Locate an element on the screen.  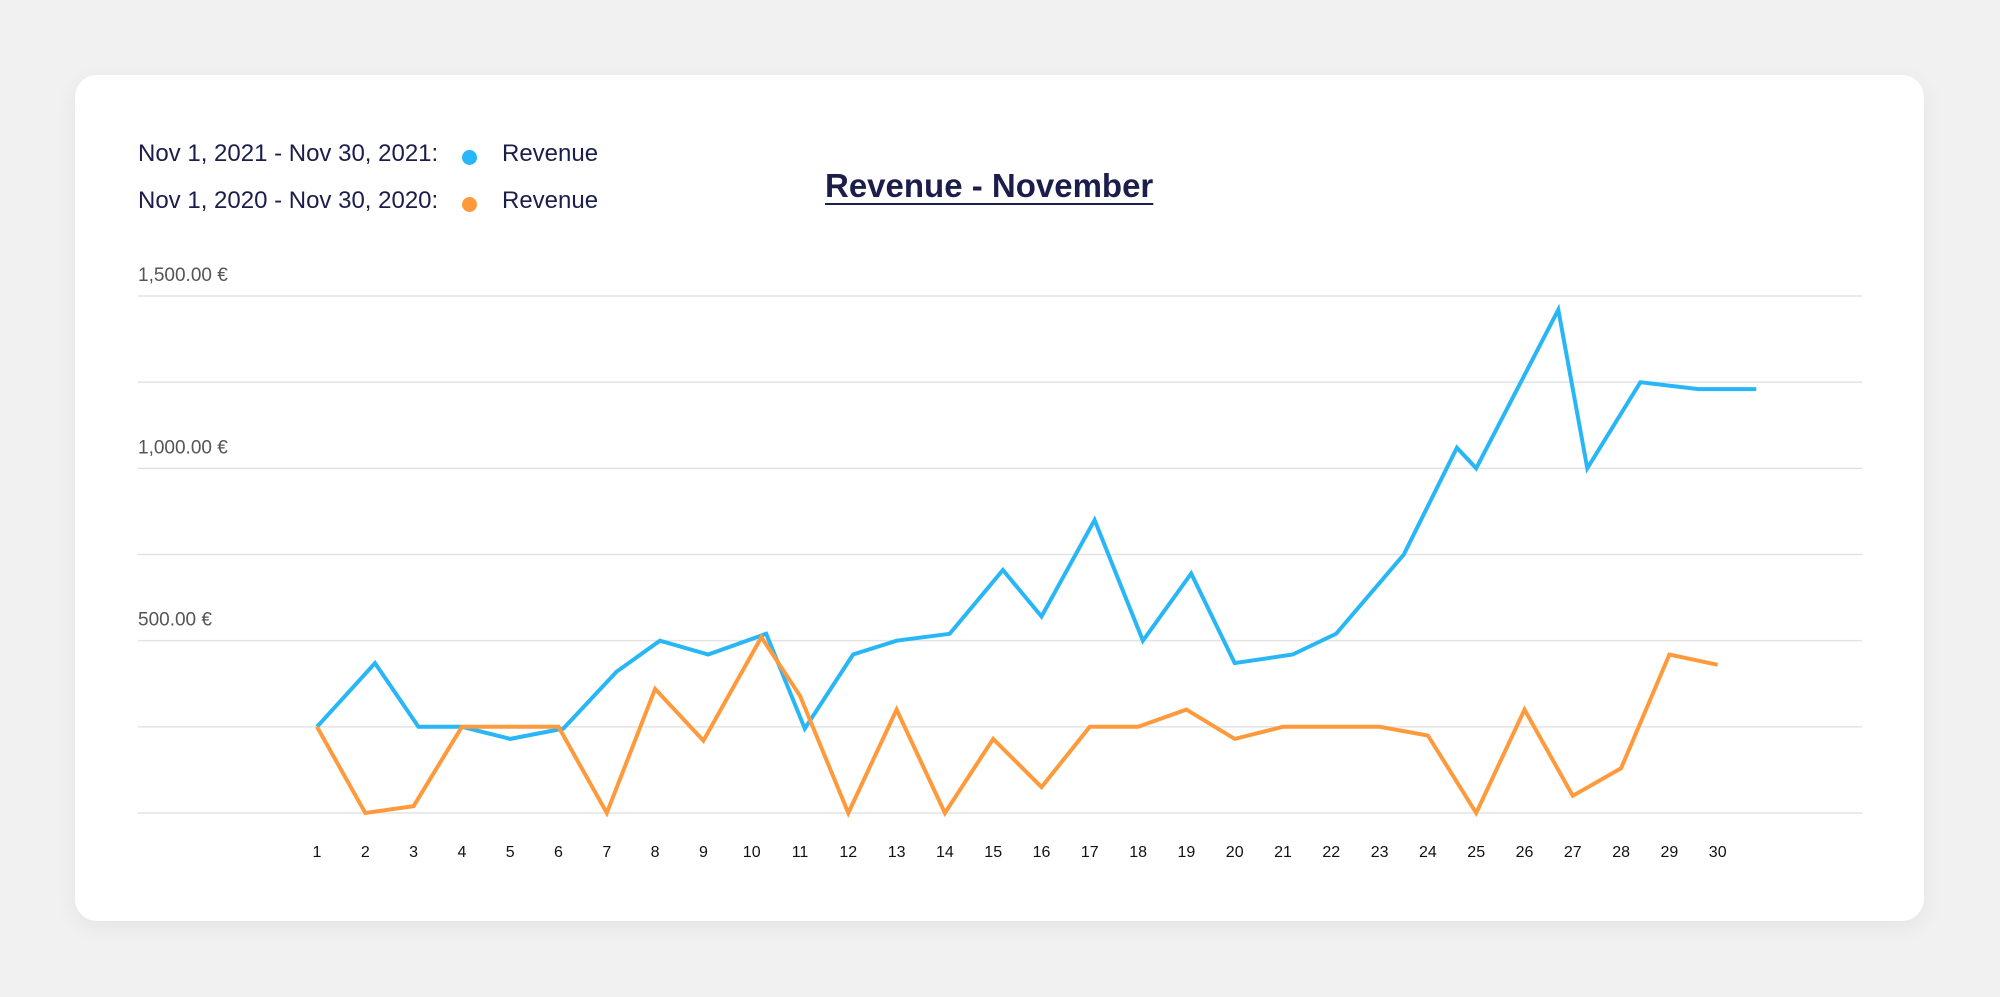
x-tick-label: 10 is located at coordinates (752, 852).